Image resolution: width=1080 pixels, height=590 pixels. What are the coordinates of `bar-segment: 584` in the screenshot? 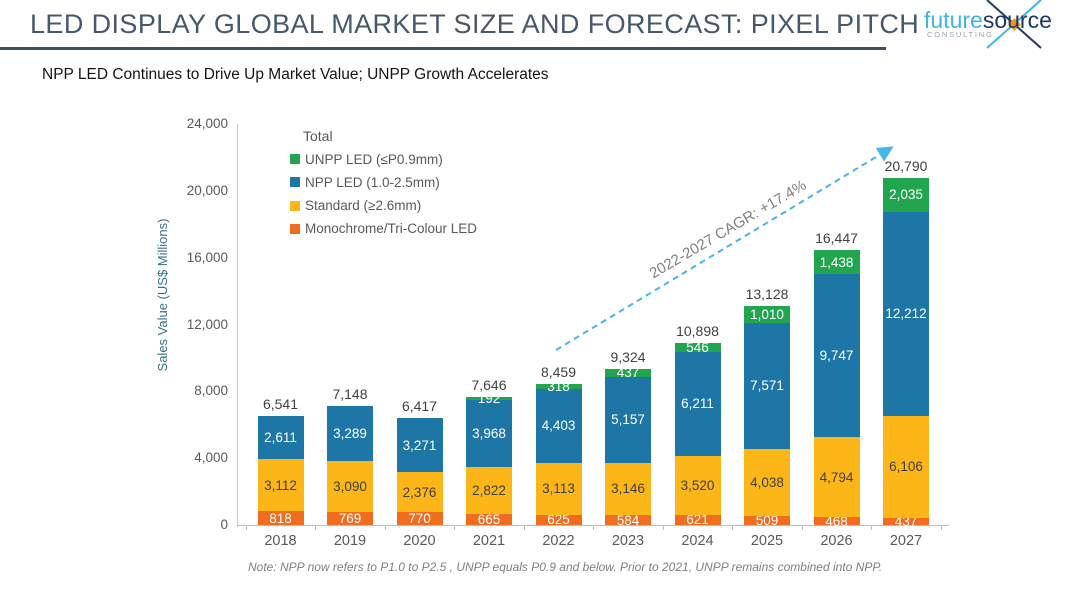 It's located at (628, 520).